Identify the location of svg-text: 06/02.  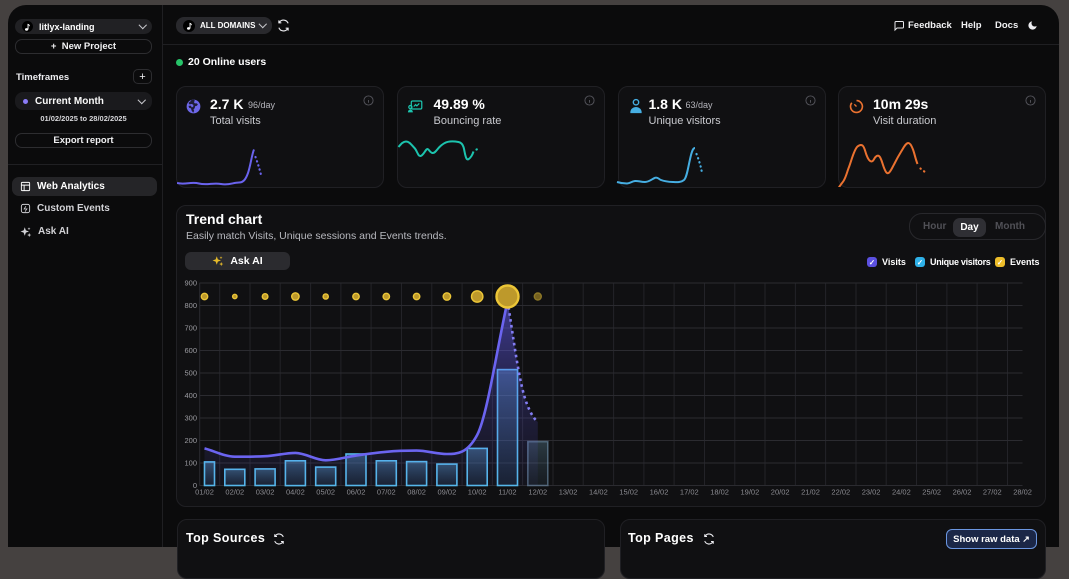
(356, 492).